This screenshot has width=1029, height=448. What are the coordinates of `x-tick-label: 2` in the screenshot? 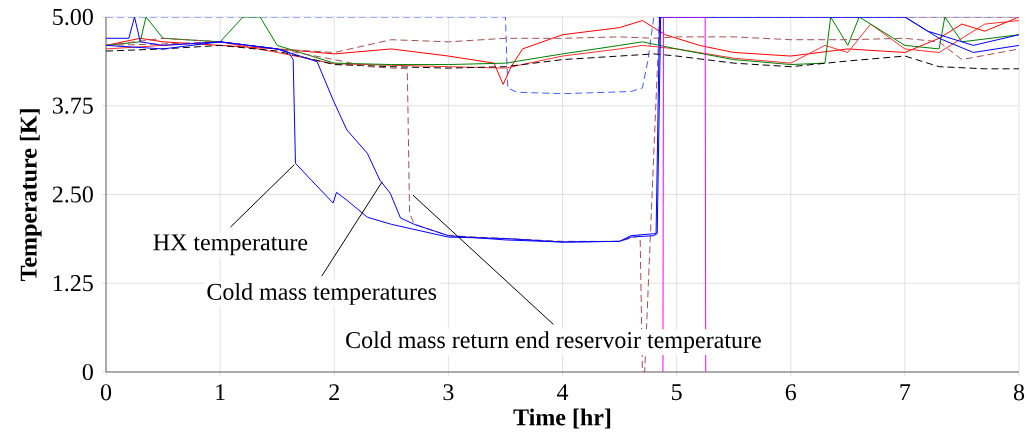 It's located at (334, 392).